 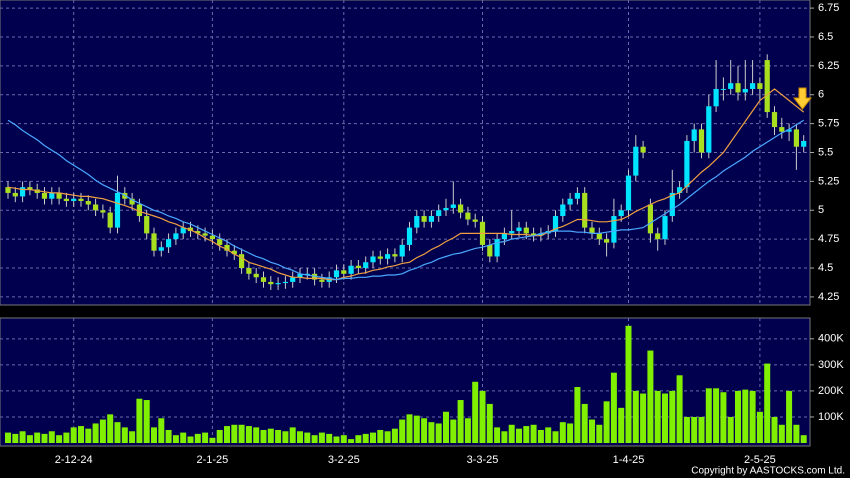 What do you see at coordinates (760, 460) in the screenshot?
I see `x-tick-label: 2-5-25` at bounding box center [760, 460].